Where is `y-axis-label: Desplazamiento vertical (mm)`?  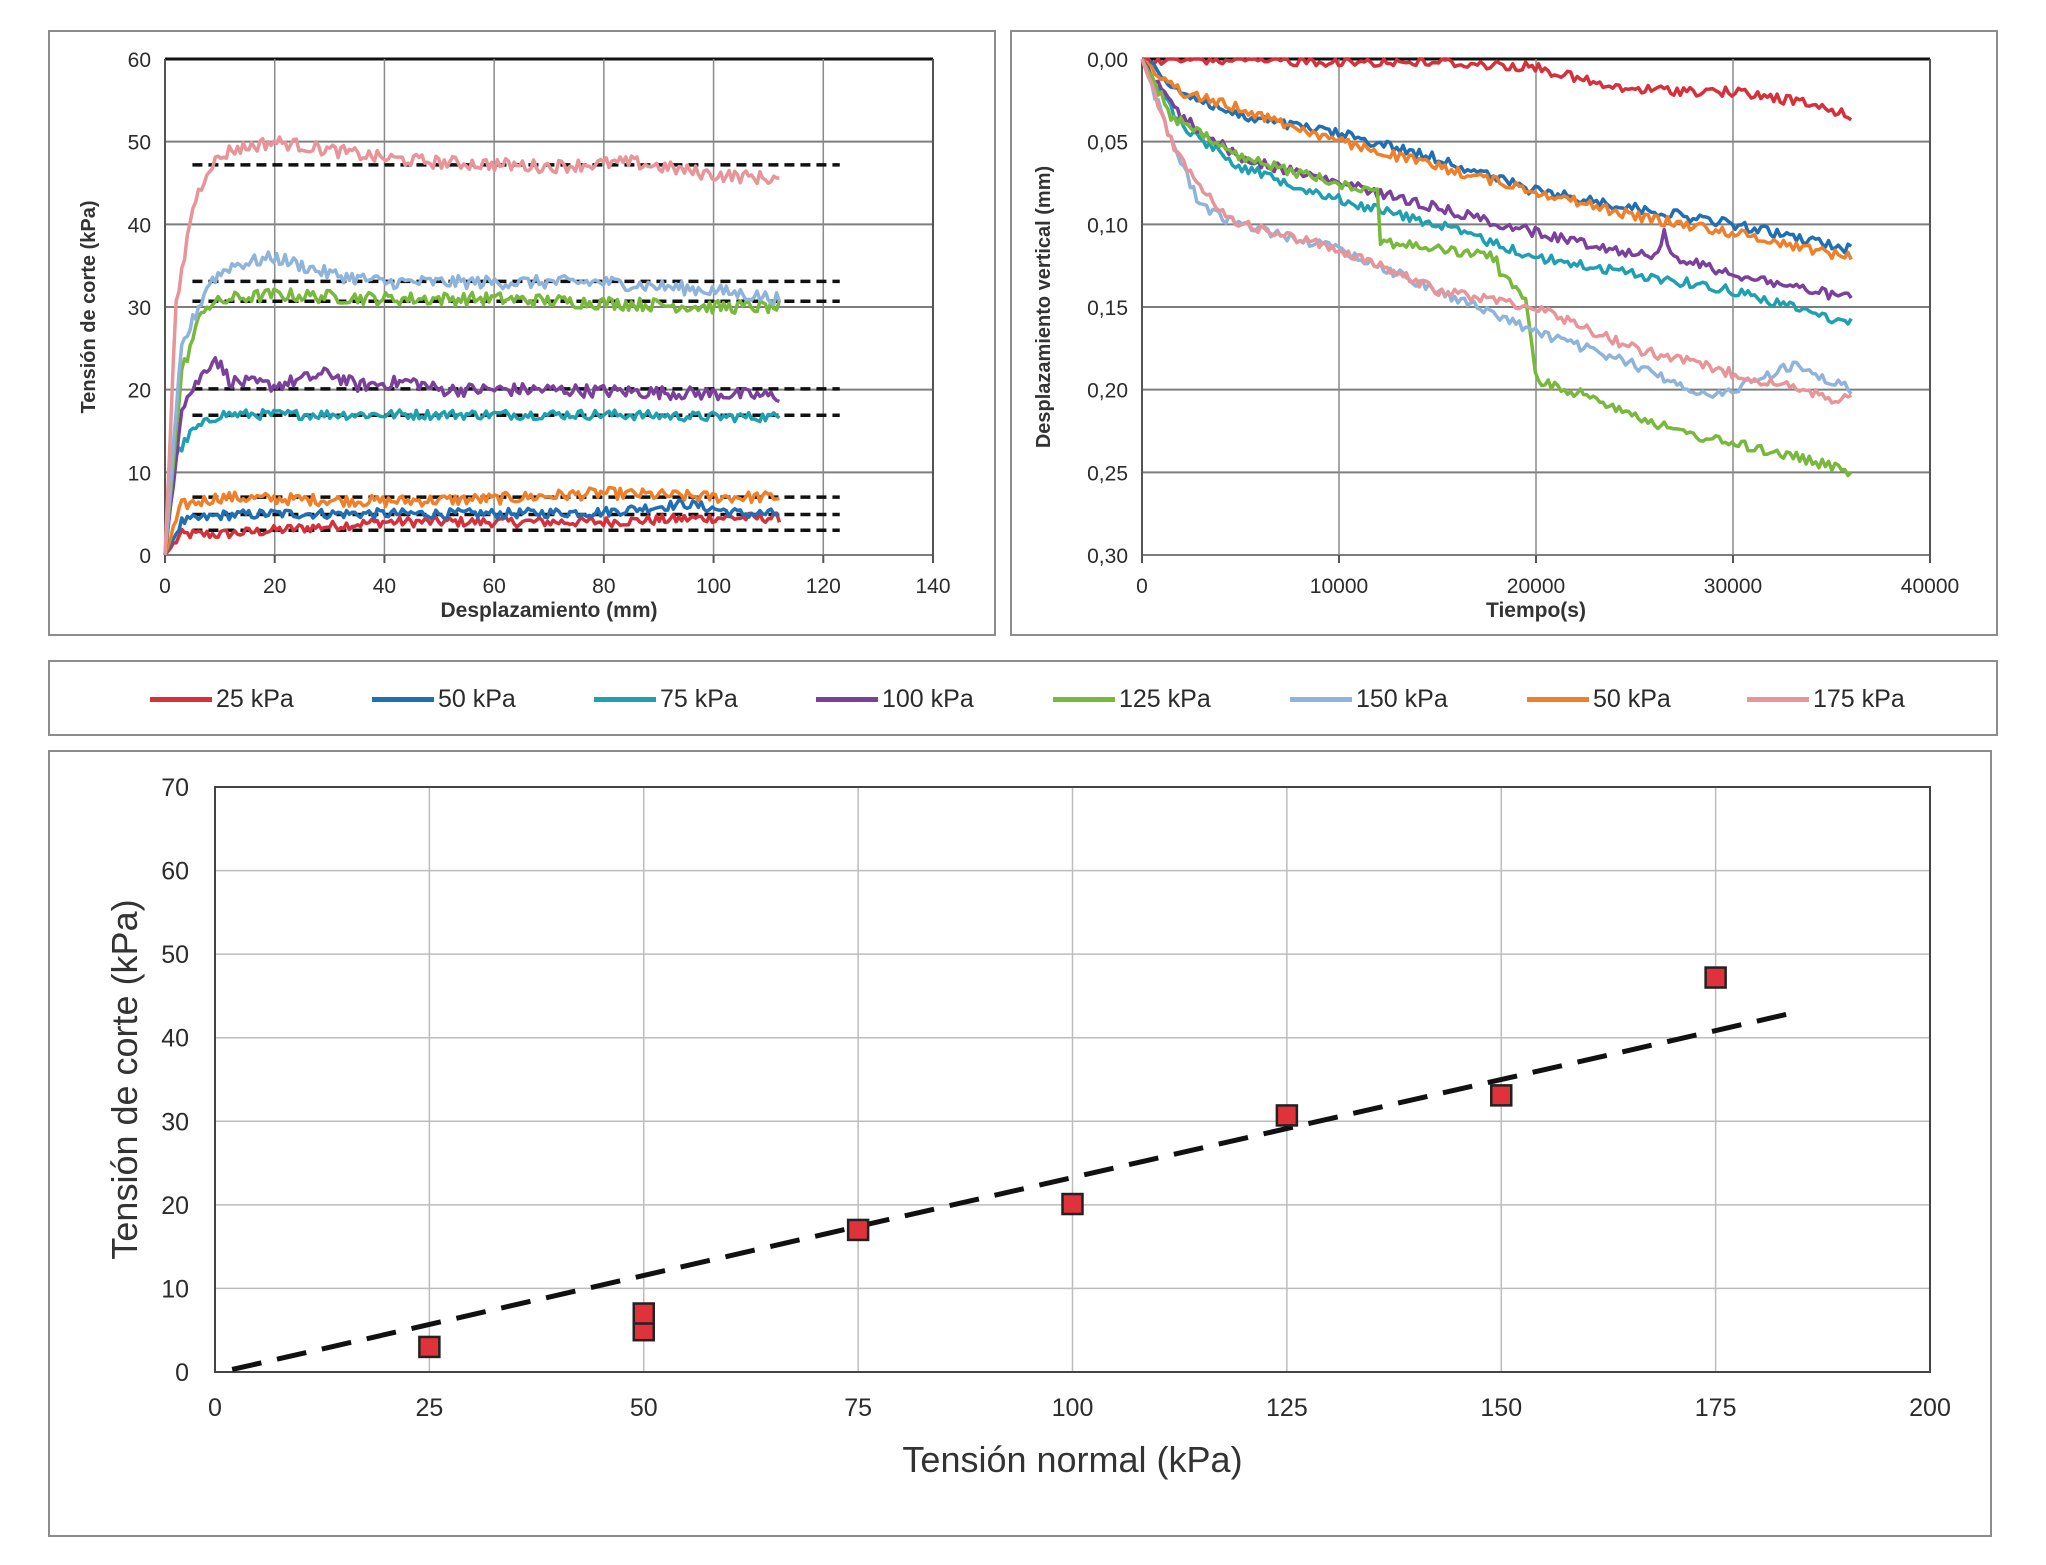
y-axis-label: Desplazamiento vertical (mm) is located at coordinates (1044, 307).